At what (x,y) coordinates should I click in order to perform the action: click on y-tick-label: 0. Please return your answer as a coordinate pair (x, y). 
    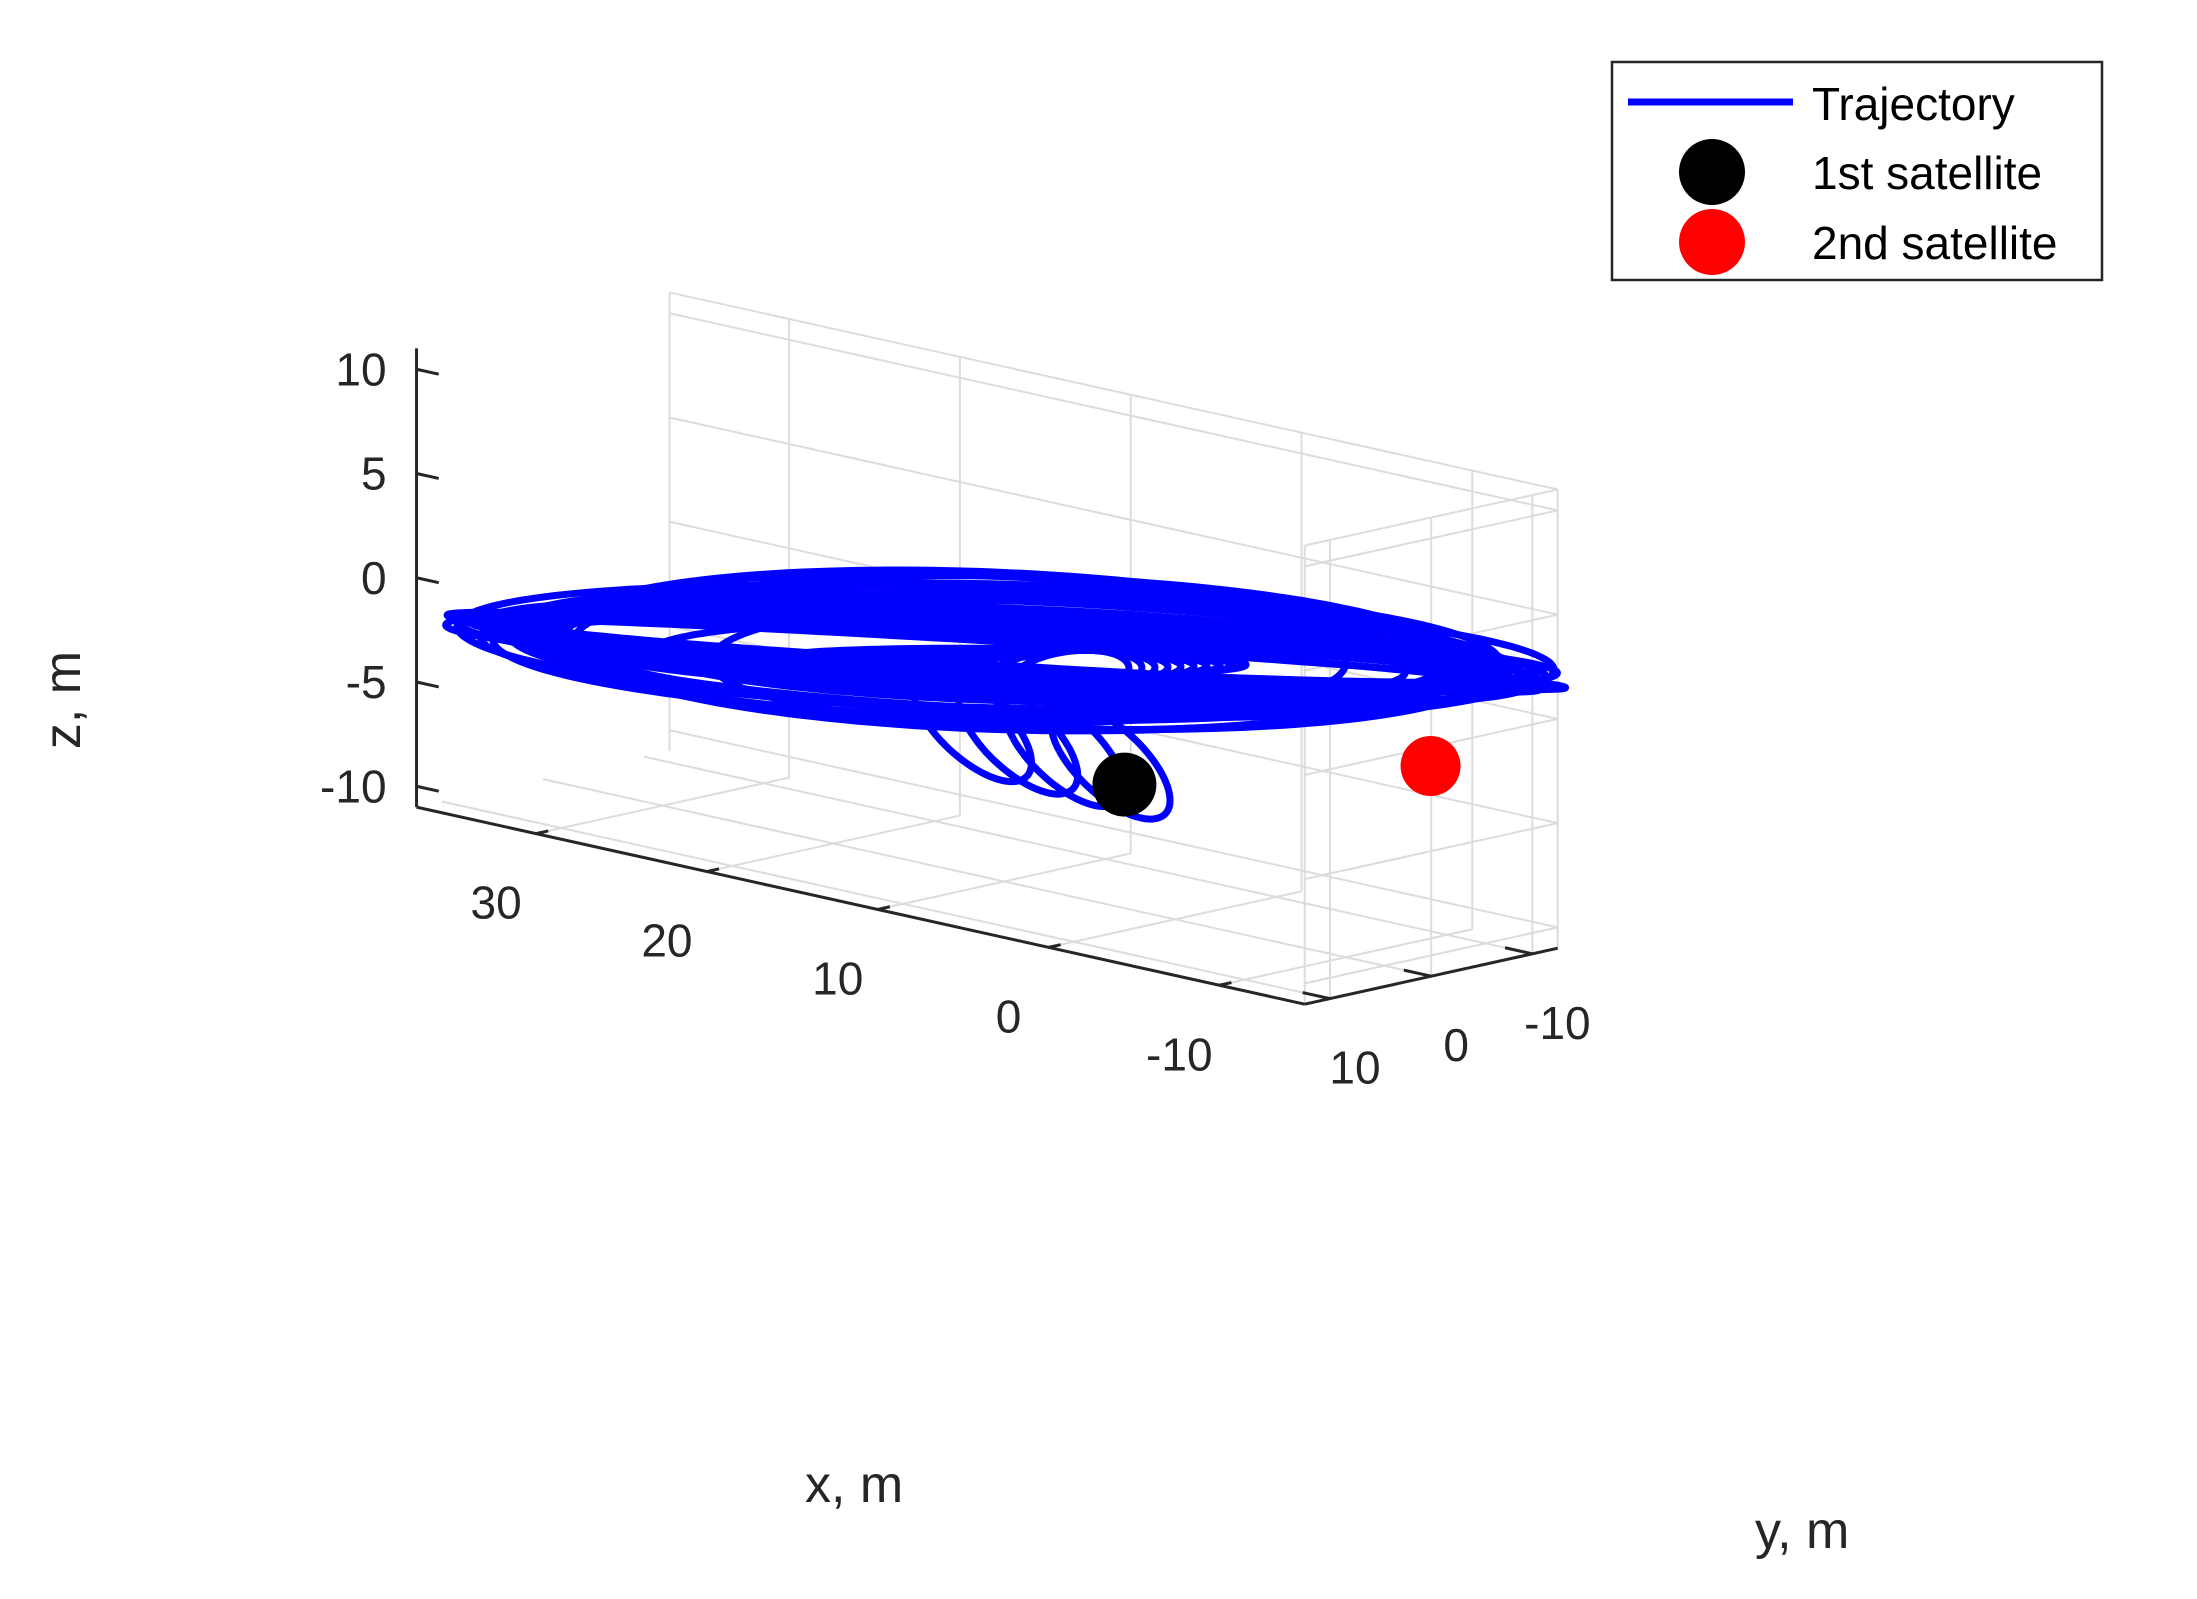
    Looking at the image, I should click on (1456, 1045).